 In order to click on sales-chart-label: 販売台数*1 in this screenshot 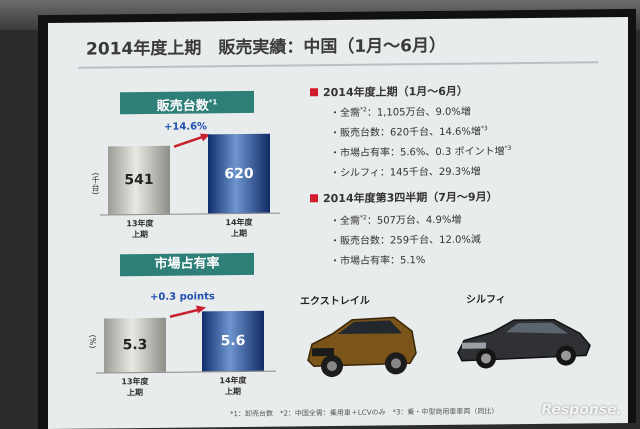, I will do `click(187, 102)`.